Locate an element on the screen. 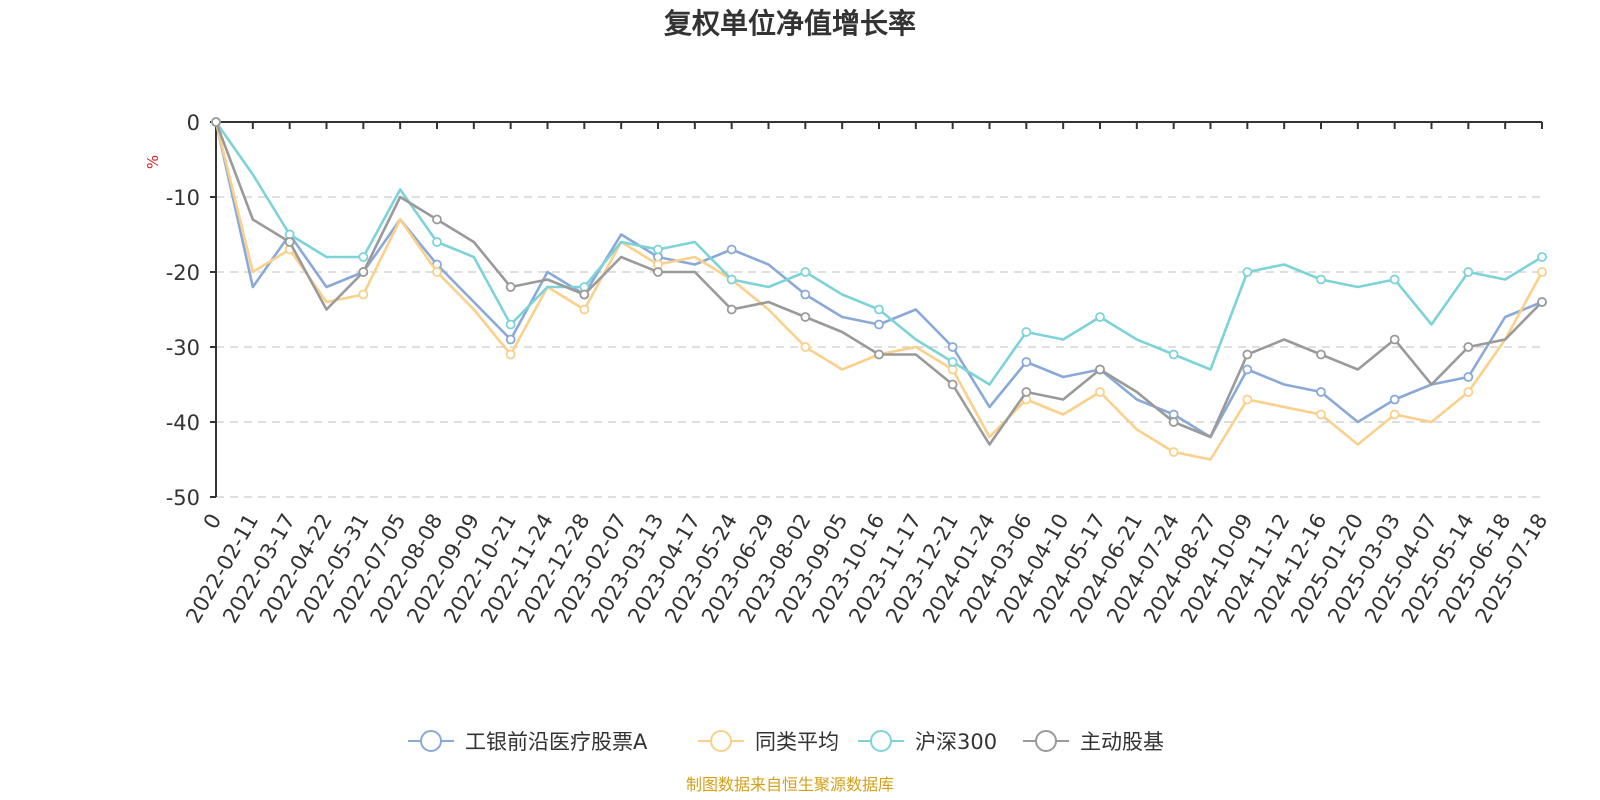 This screenshot has height=800, width=1600. legend-item: 沪深300 is located at coordinates (927, 742).